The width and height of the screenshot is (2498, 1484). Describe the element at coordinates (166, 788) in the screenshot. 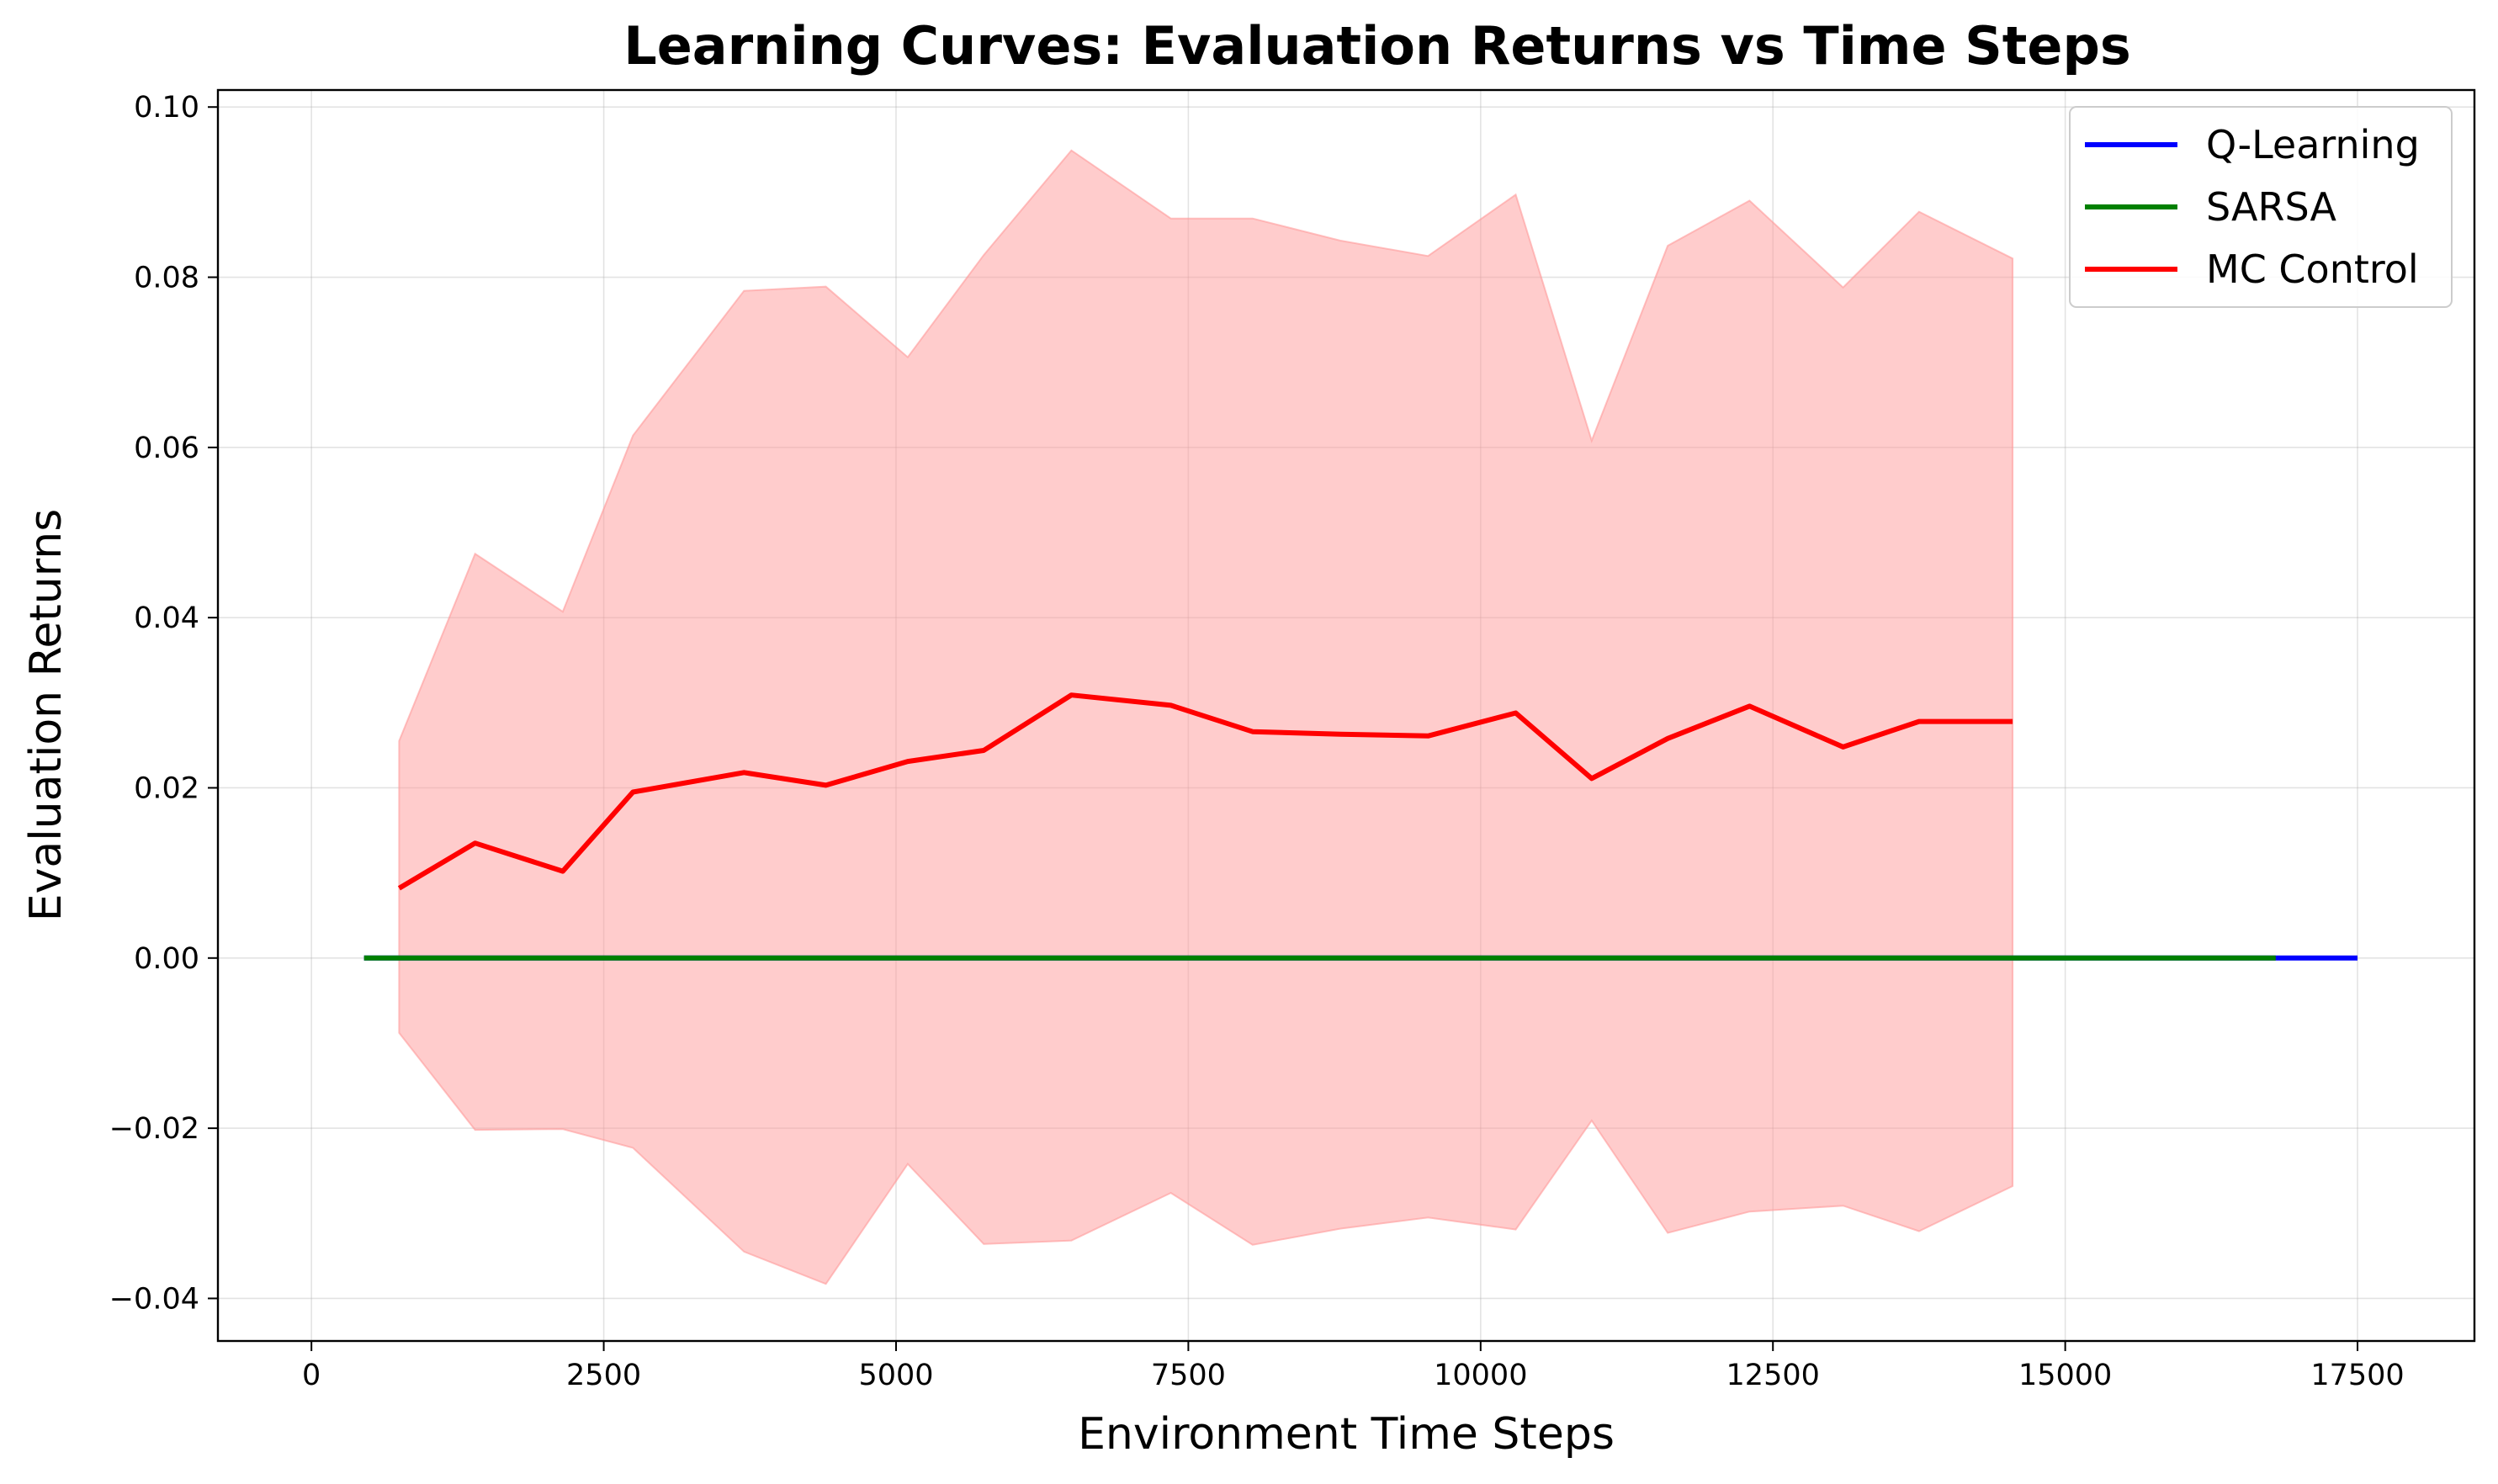

I see `y-tick-label: 0.02` at that location.